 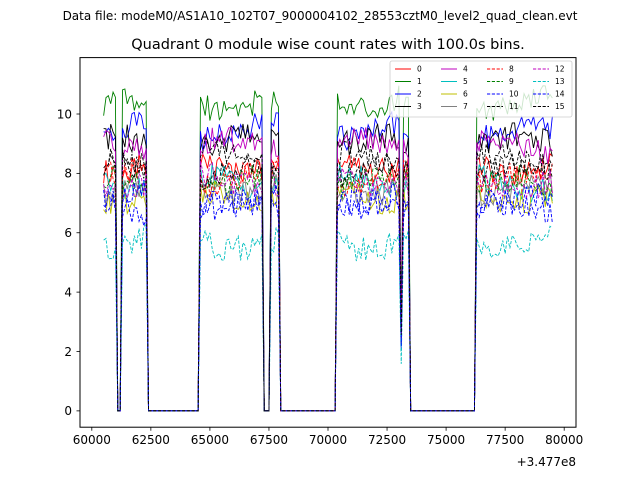 What do you see at coordinates (560, 106) in the screenshot?
I see `legend-label-15: 15` at bounding box center [560, 106].